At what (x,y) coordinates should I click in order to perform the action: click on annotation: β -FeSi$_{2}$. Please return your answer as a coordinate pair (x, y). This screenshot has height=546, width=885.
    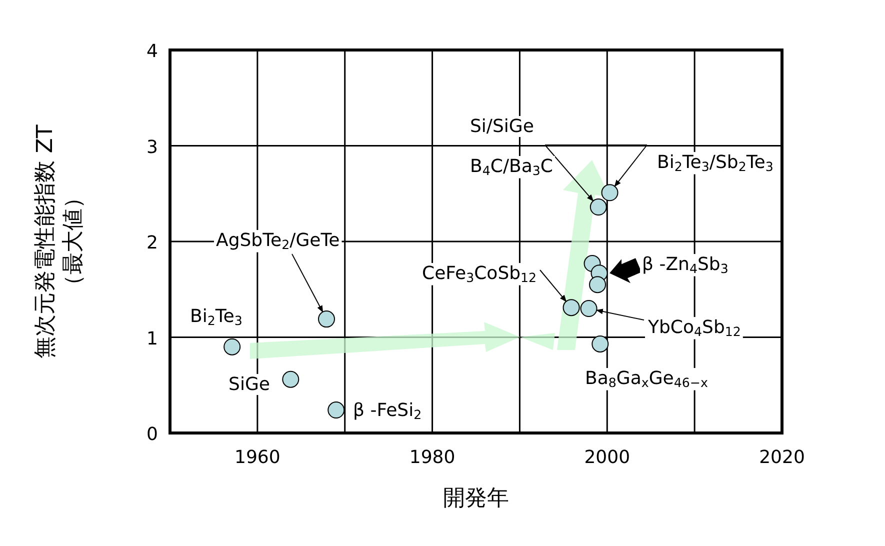
    Looking at the image, I should click on (387, 411).